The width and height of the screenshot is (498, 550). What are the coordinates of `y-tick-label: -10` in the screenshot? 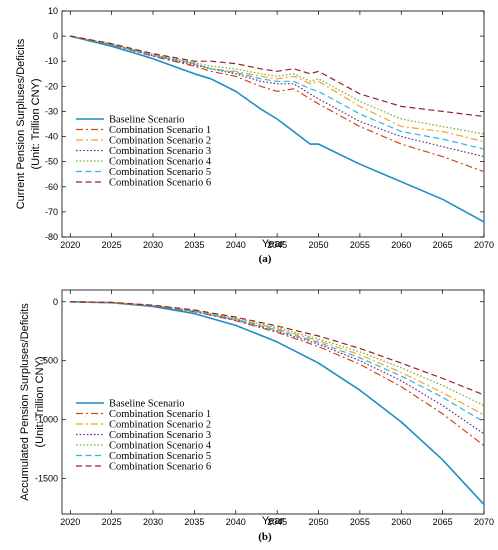 It's located at (51, 61).